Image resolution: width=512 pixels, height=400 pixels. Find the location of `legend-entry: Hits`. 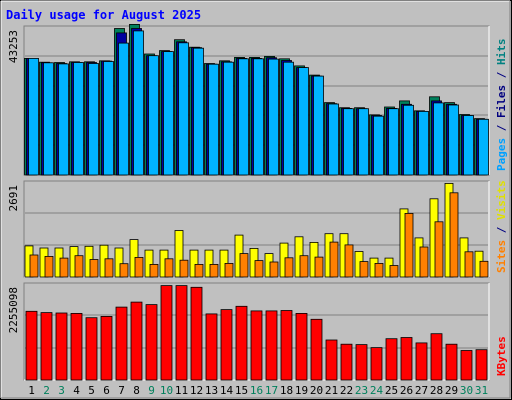

legend-entry: Hits is located at coordinates (501, 52).